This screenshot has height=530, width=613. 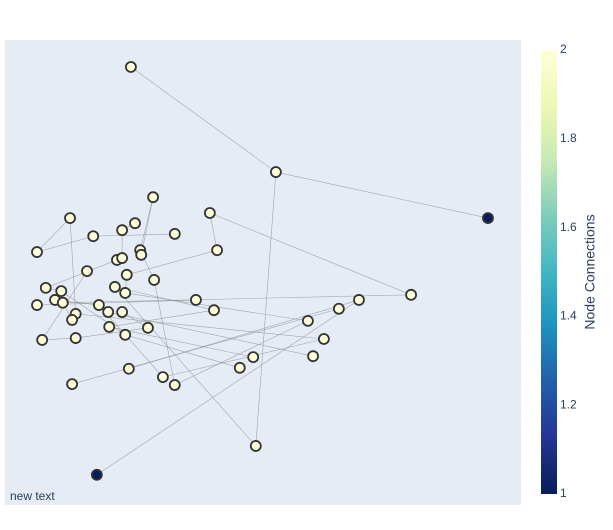 What do you see at coordinates (590, 271) in the screenshot?
I see `colorbar-title: Node Connections` at bounding box center [590, 271].